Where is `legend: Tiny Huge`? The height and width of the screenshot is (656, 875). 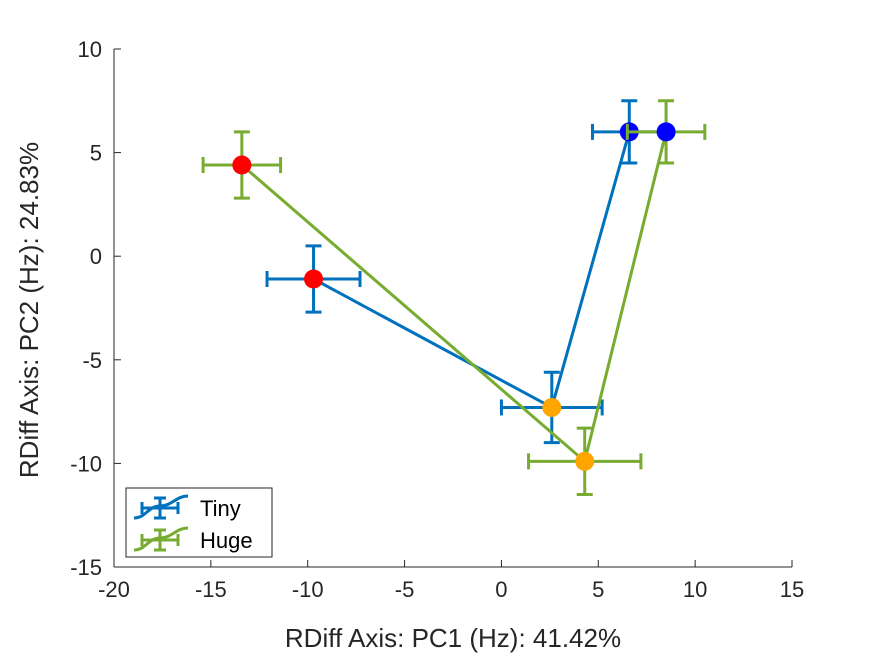 legend: Tiny Huge is located at coordinates (199, 522).